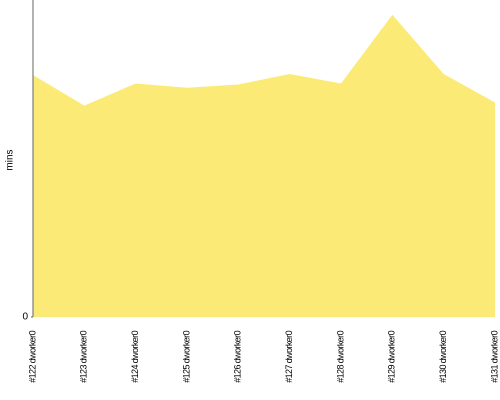 The height and width of the screenshot is (400, 500). What do you see at coordinates (494, 356) in the screenshot?
I see `x-tick-label: #131 dworker0` at bounding box center [494, 356].